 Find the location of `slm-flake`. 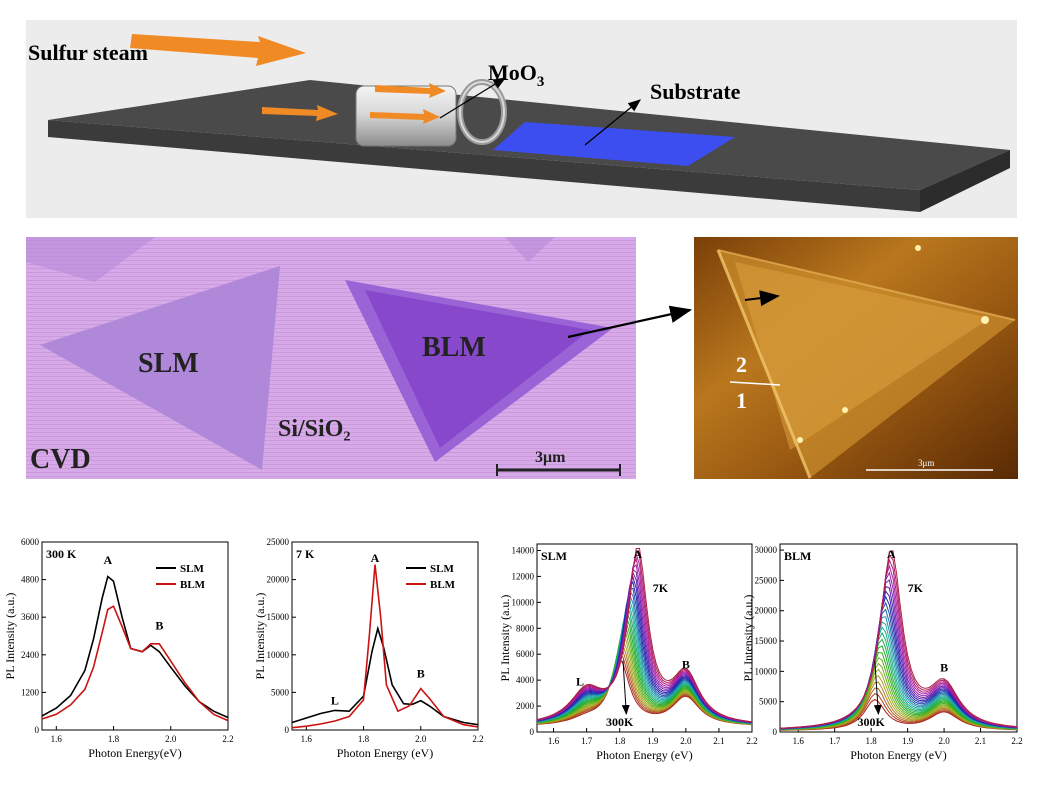

slm-flake is located at coordinates (160, 368).